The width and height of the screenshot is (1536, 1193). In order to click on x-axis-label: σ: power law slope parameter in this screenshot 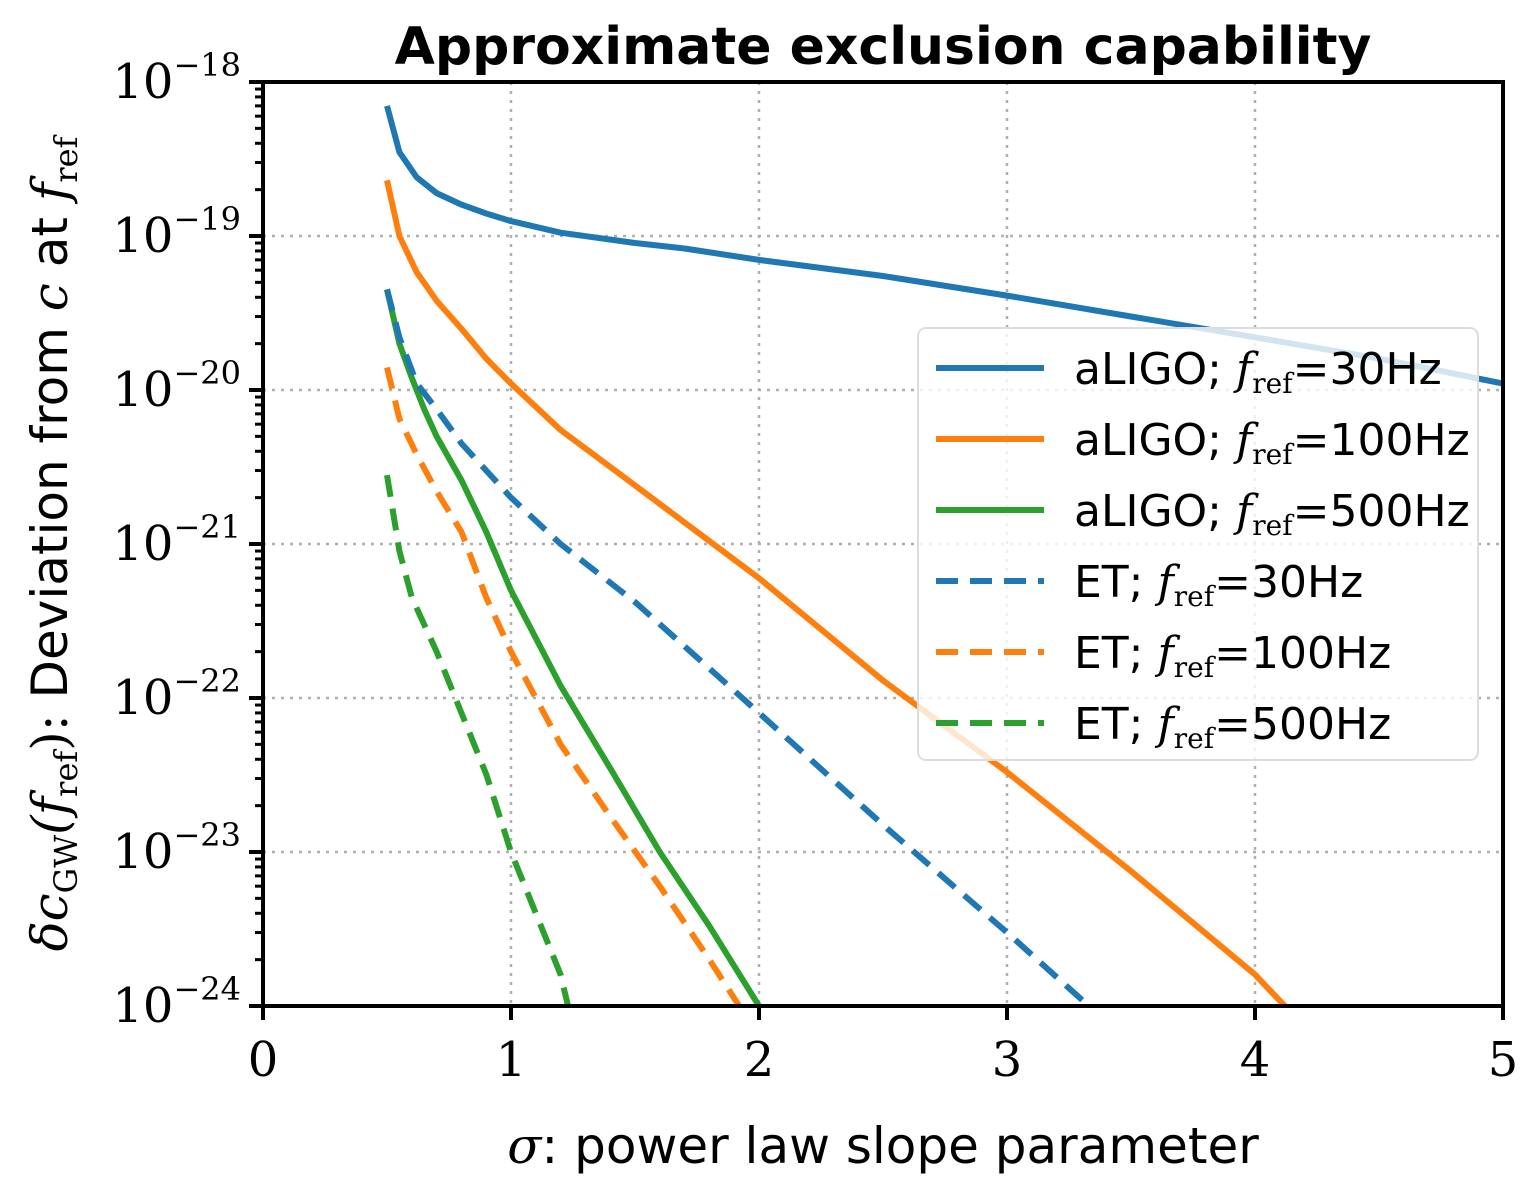, I will do `click(883, 1146)`.